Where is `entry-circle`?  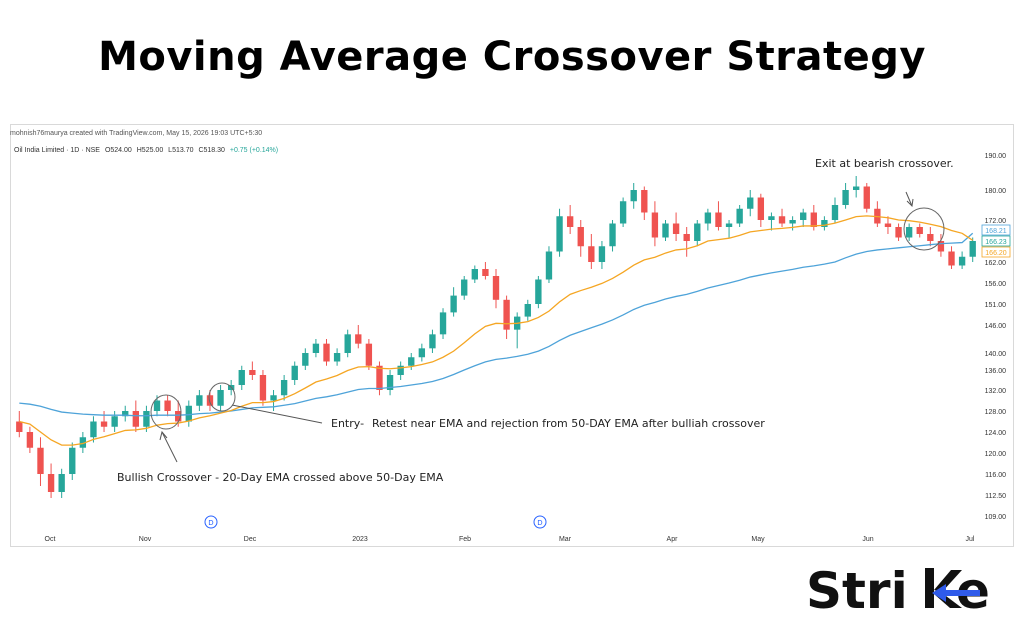 entry-circle is located at coordinates (222, 397).